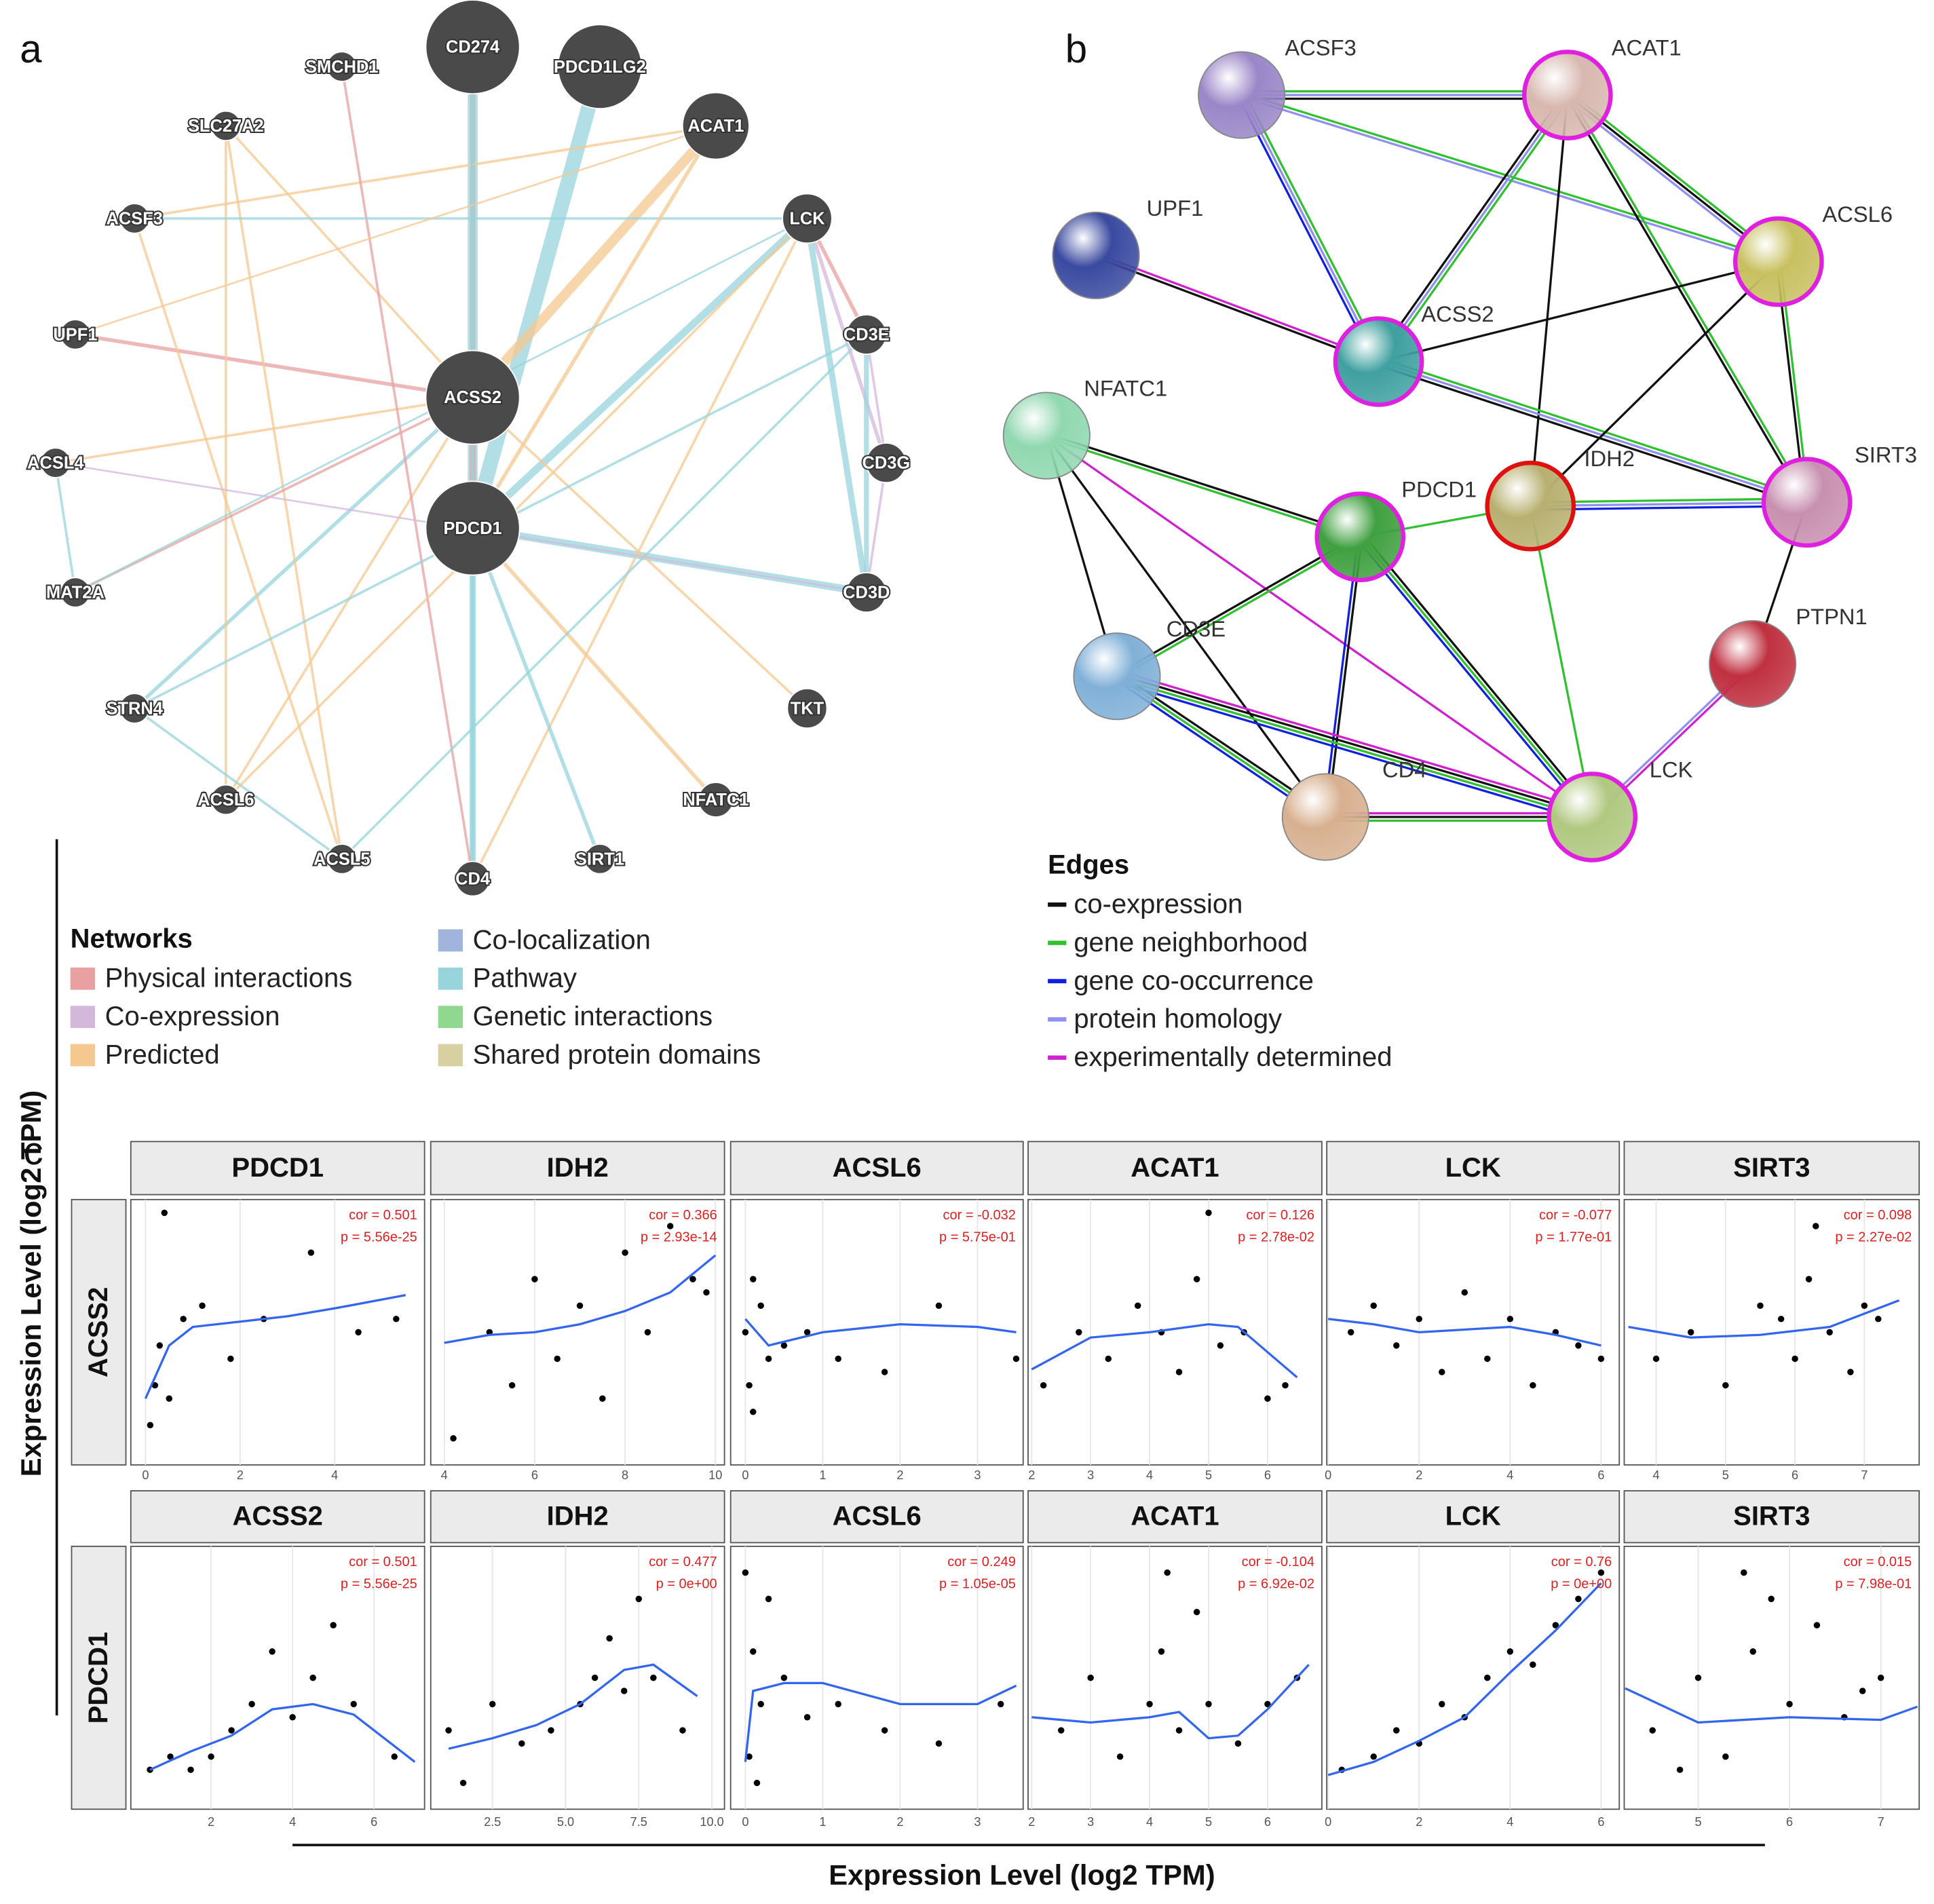  What do you see at coordinates (278, 1516) in the screenshot?
I see `facet-title: ACSS2` at bounding box center [278, 1516].